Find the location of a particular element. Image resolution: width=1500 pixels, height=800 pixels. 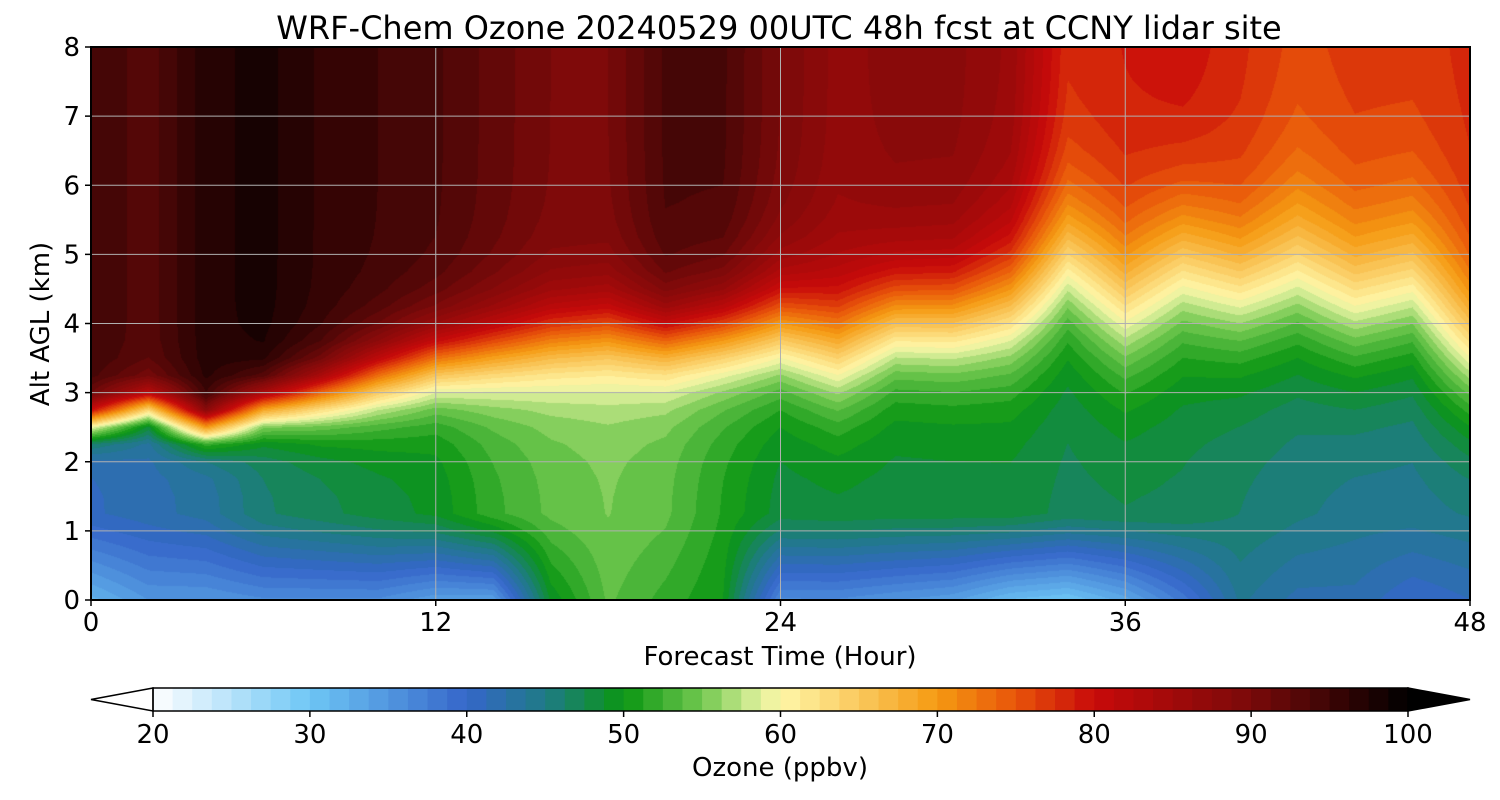

y-tick-label: 6 is located at coordinates (71, 186).